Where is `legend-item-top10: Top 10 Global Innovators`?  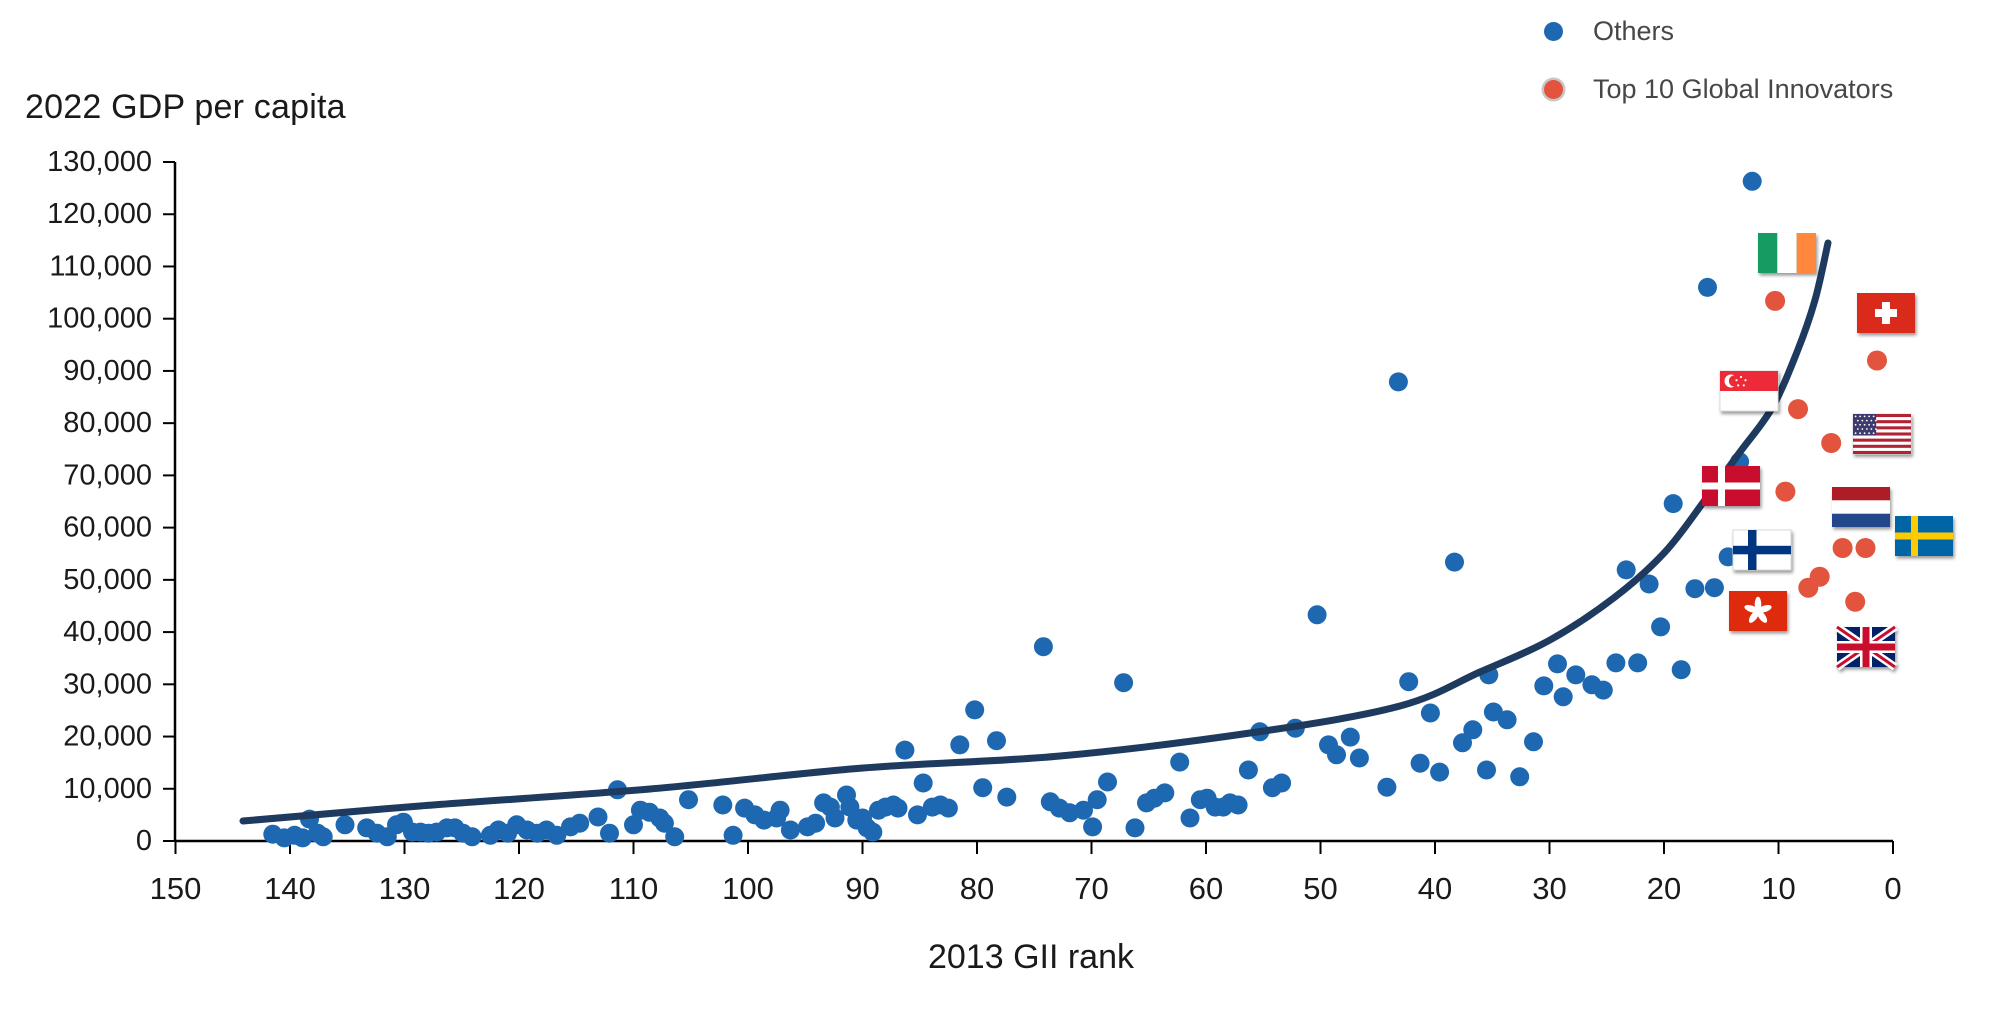
legend-item-top10: Top 10 Global Innovators is located at coordinates (1718, 89).